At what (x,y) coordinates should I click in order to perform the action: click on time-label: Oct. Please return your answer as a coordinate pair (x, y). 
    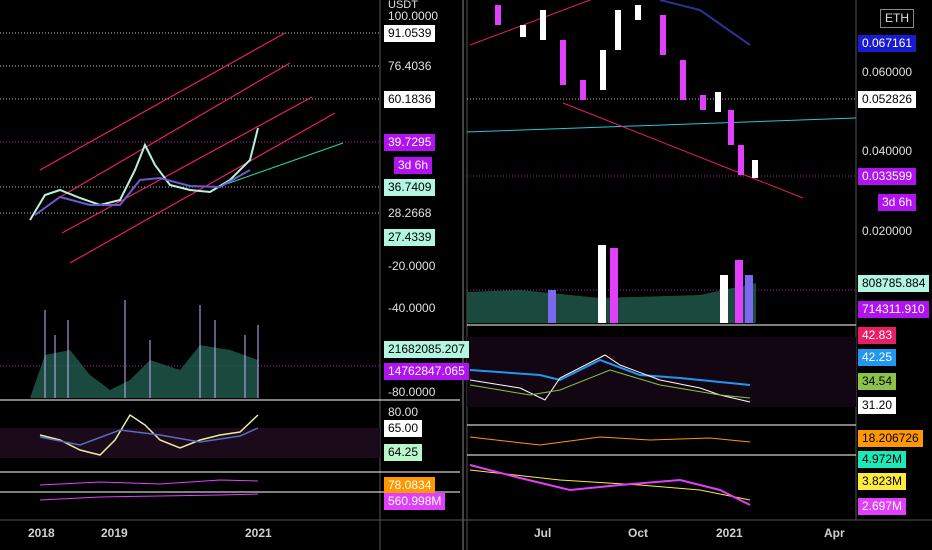
    Looking at the image, I should click on (638, 533).